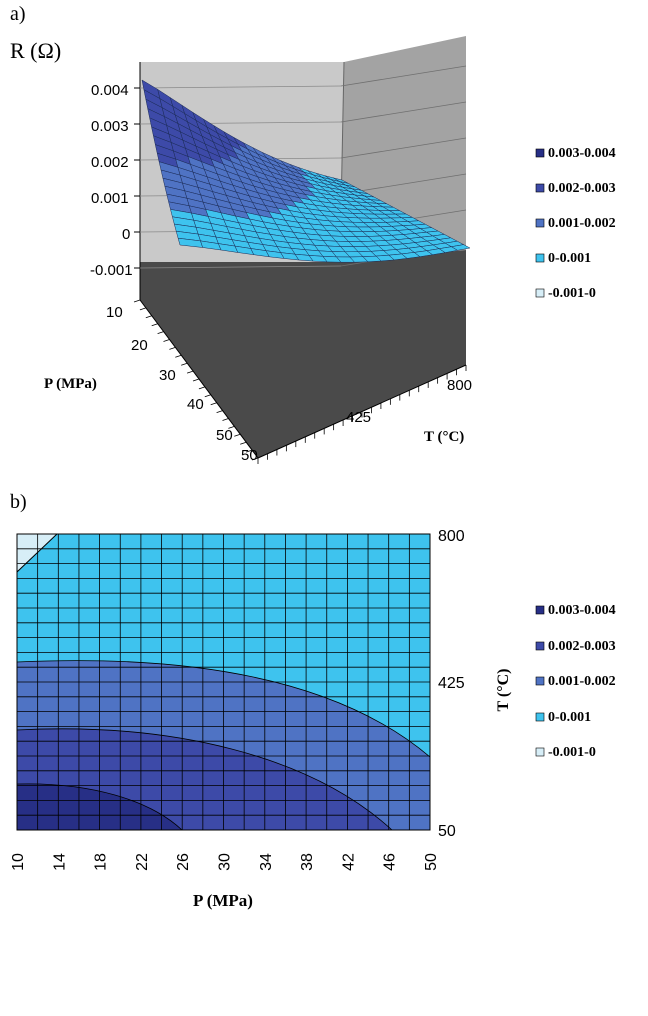 The height and width of the screenshot is (1016, 648). Describe the element at coordinates (139, 345) in the screenshot. I see `p-tick-label-20: 20` at that location.